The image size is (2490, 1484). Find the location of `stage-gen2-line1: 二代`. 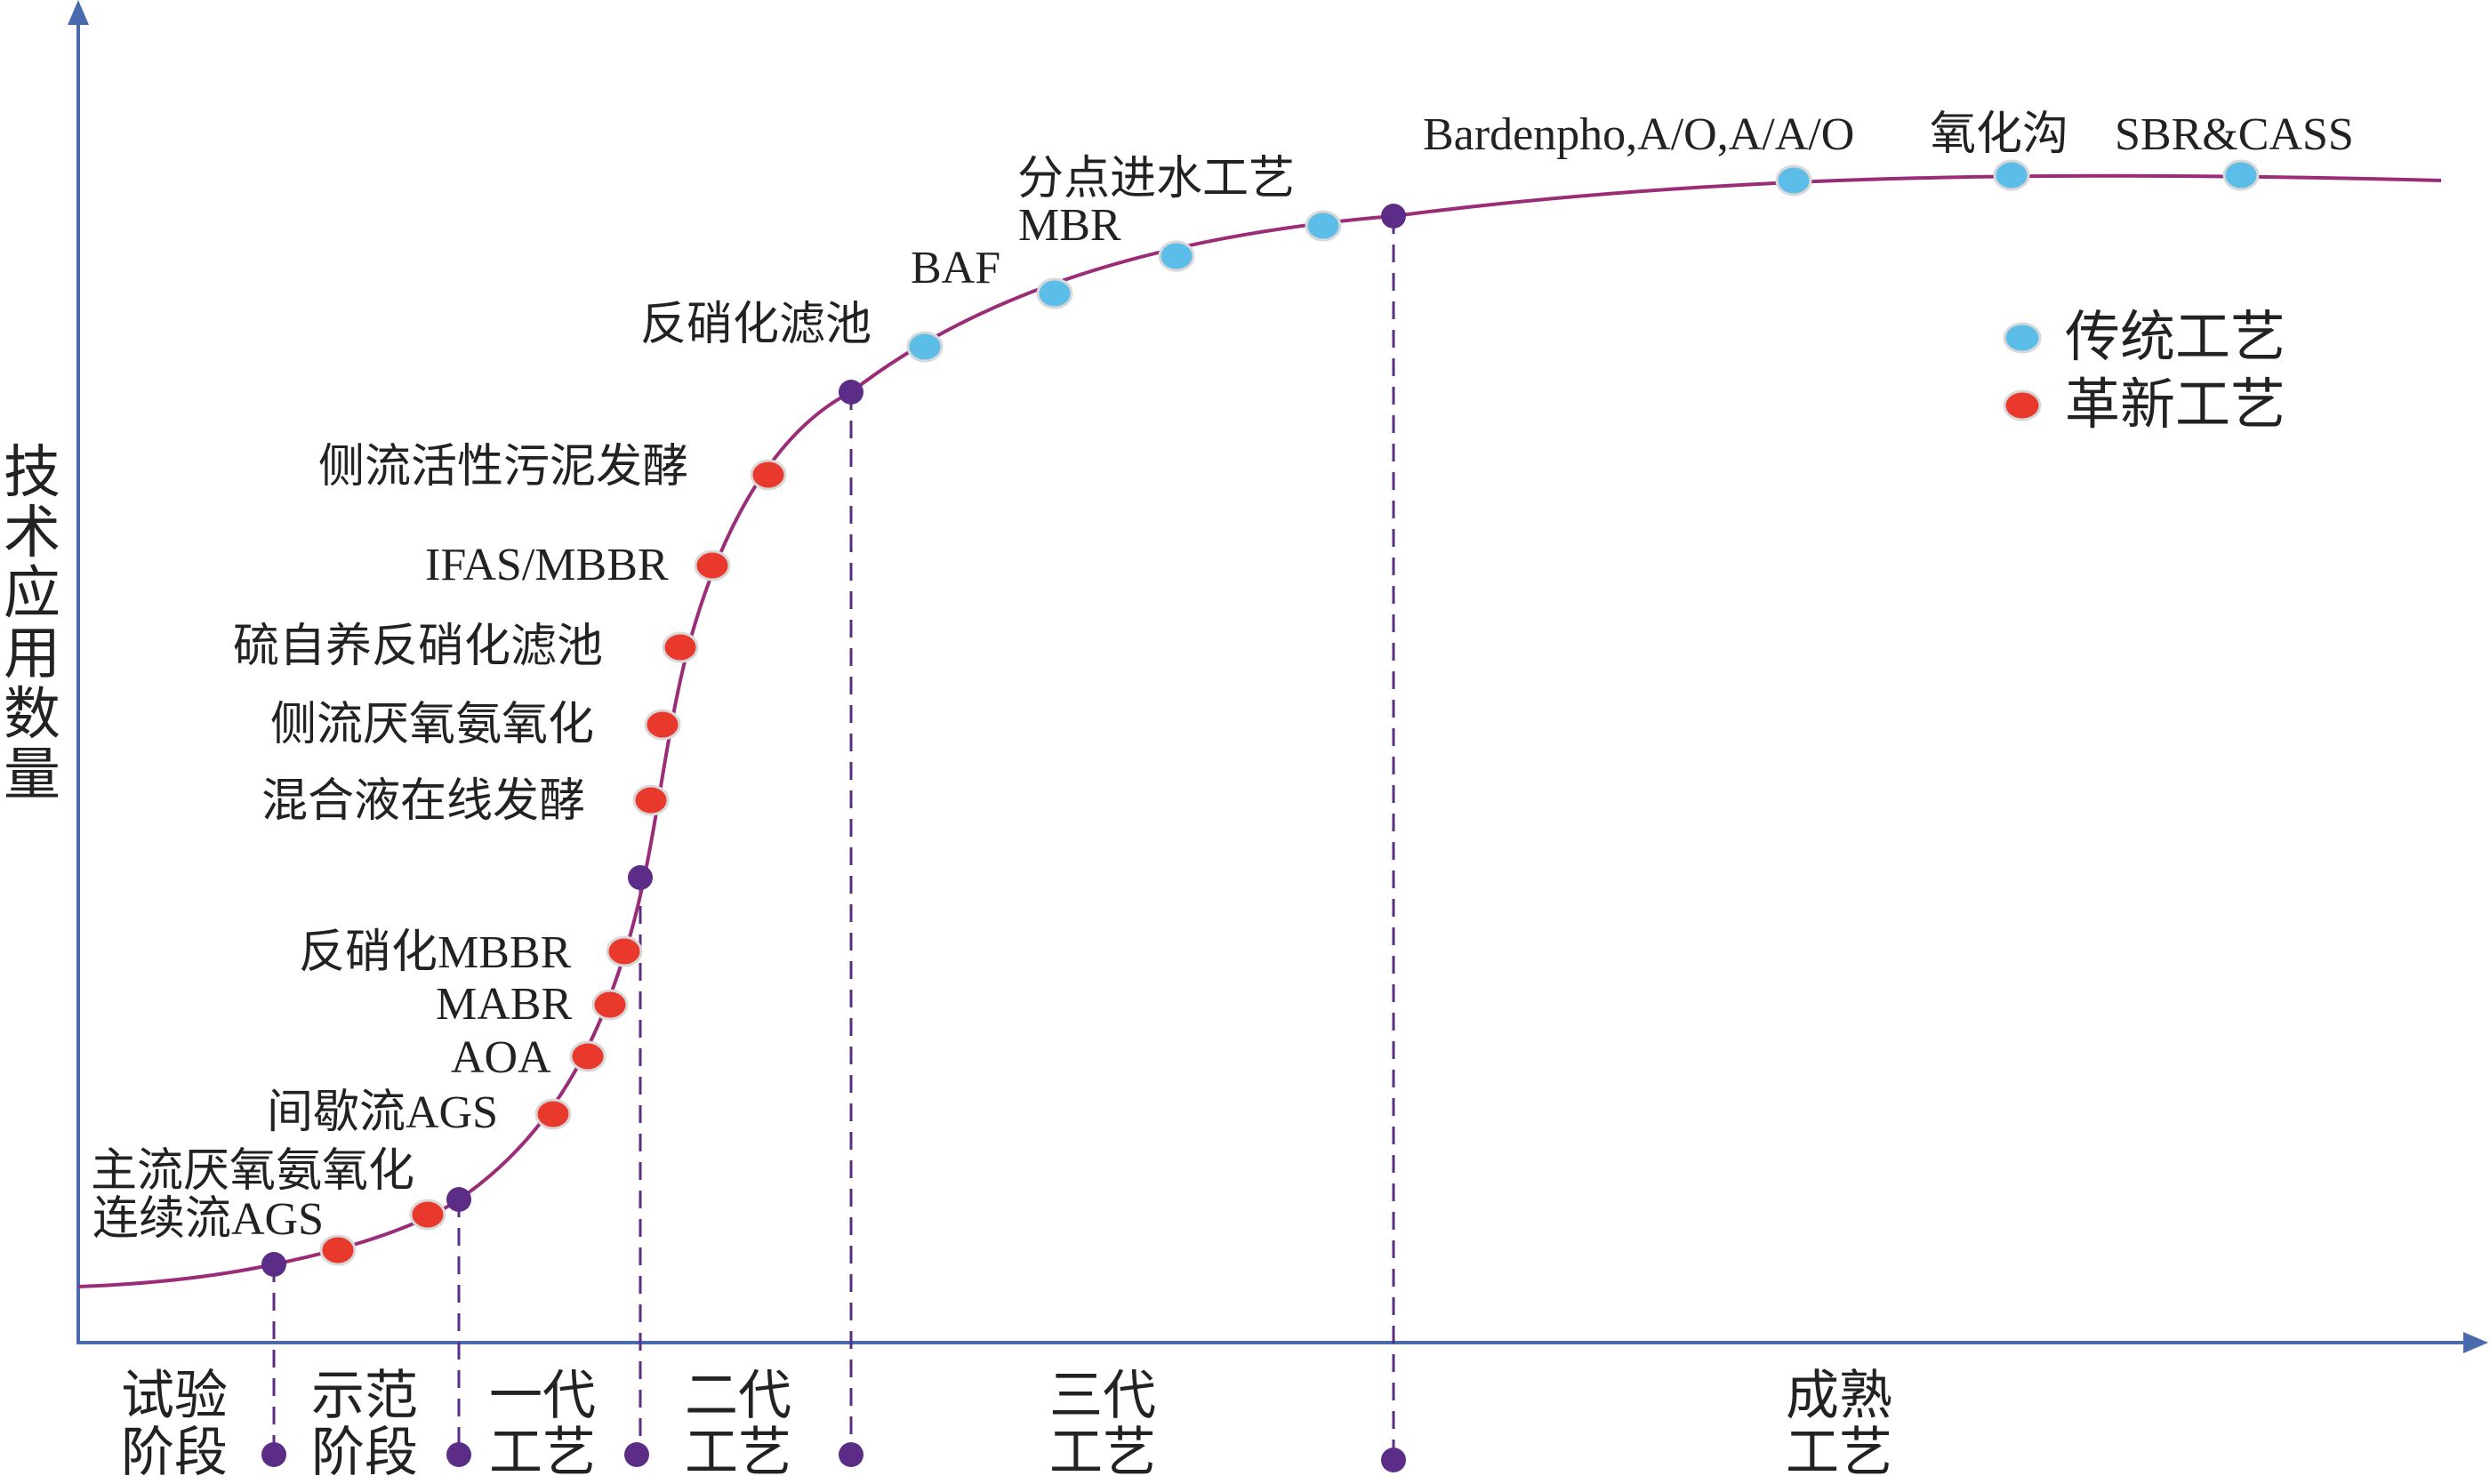

stage-gen2-line1: 二代 is located at coordinates (738, 1396).